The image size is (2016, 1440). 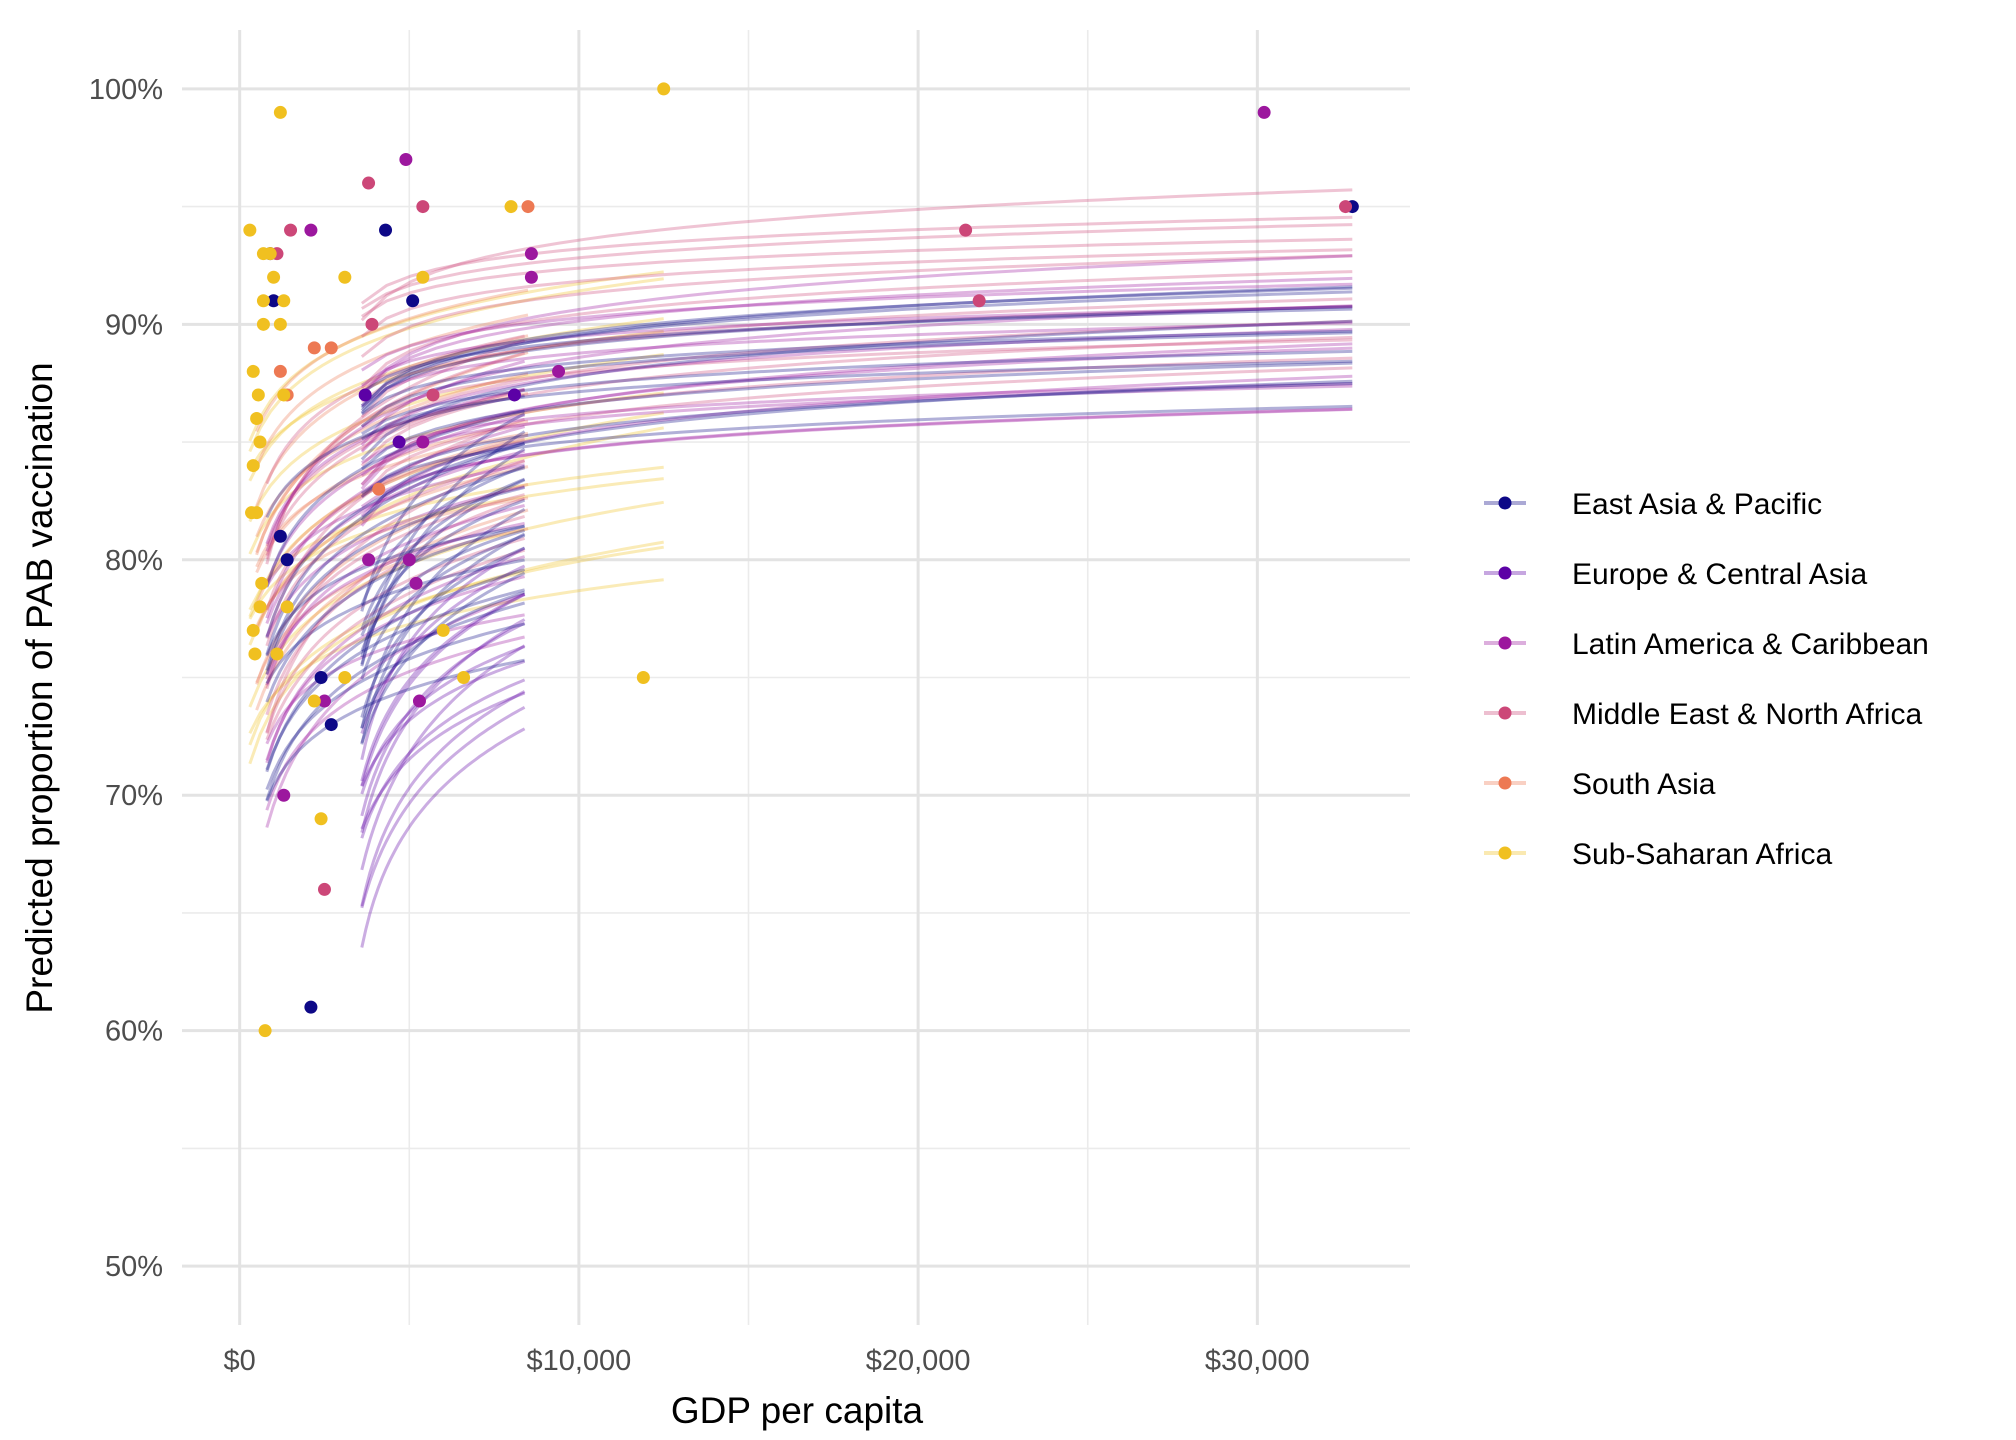 What do you see at coordinates (134, 796) in the screenshot?
I see `y-tick-label: 70%` at bounding box center [134, 796].